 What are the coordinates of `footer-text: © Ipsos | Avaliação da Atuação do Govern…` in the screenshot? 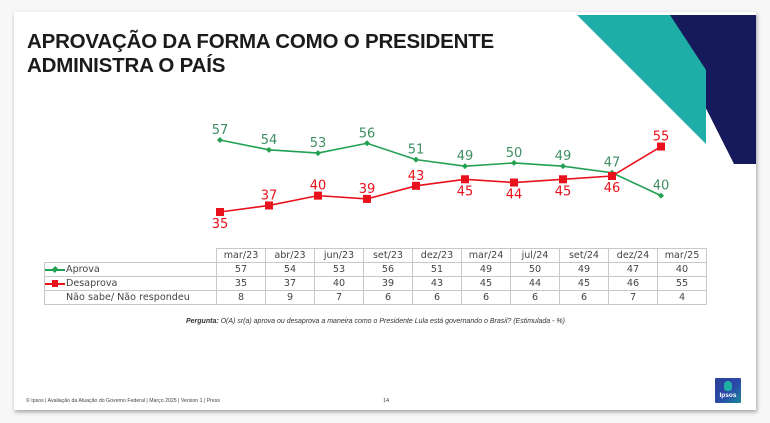 It's located at (123, 401).